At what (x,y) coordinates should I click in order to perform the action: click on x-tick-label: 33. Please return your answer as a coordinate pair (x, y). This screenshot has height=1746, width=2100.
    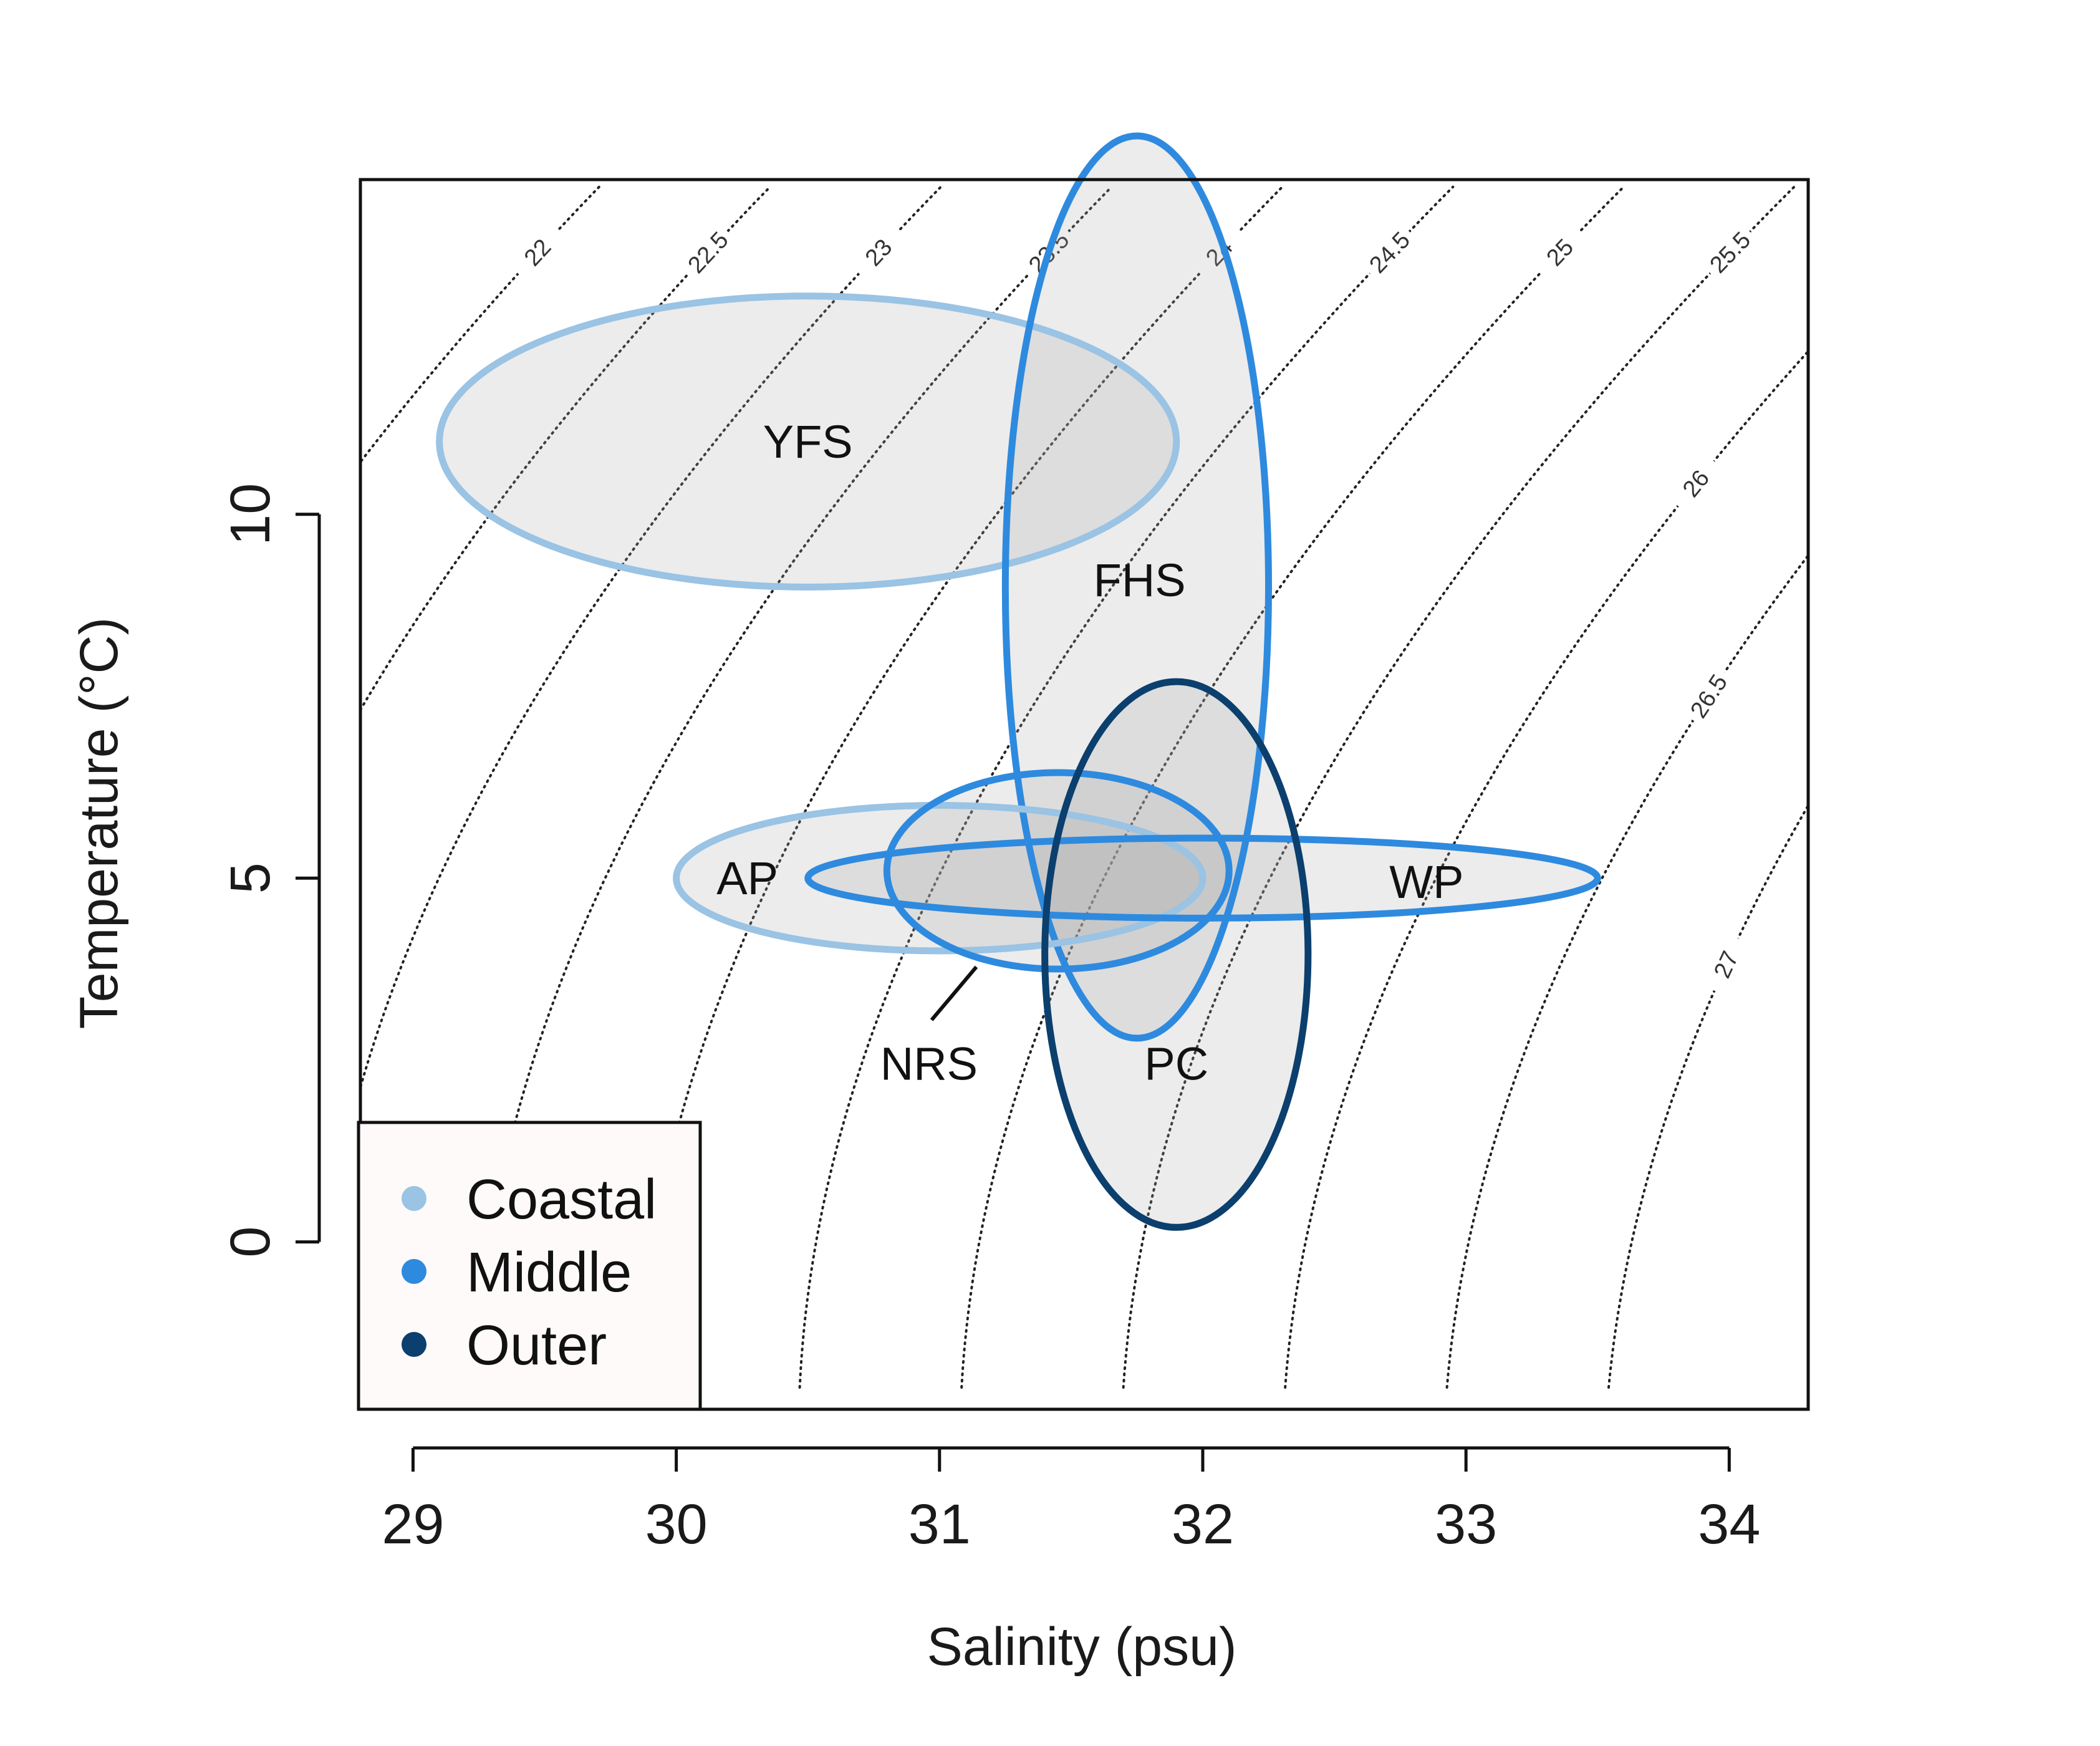
    Looking at the image, I should click on (1466, 1524).